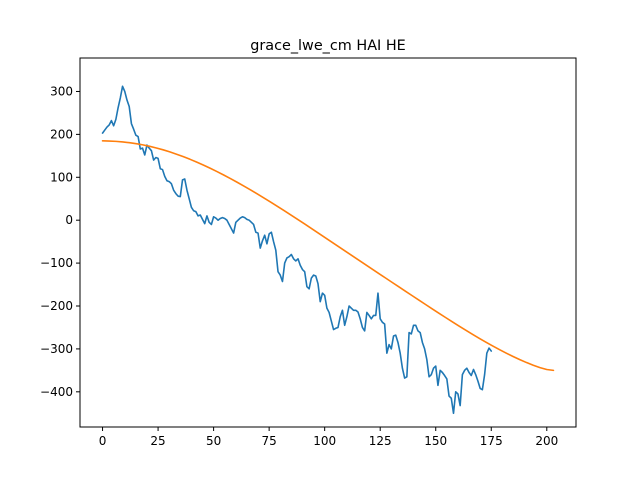 This screenshot has height=480, width=640. Describe the element at coordinates (328, 46) in the screenshot. I see `chart-title: grace_lwe_cm HAI HE` at that location.